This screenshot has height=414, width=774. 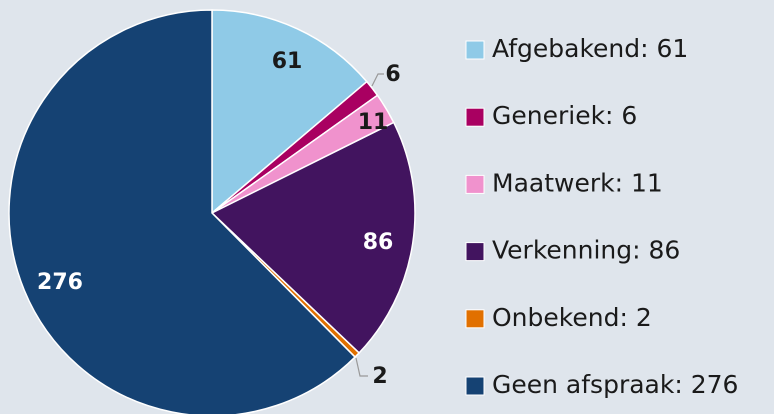 What do you see at coordinates (586, 250) in the screenshot?
I see `legend-label: Verkenning: 86` at bounding box center [586, 250].